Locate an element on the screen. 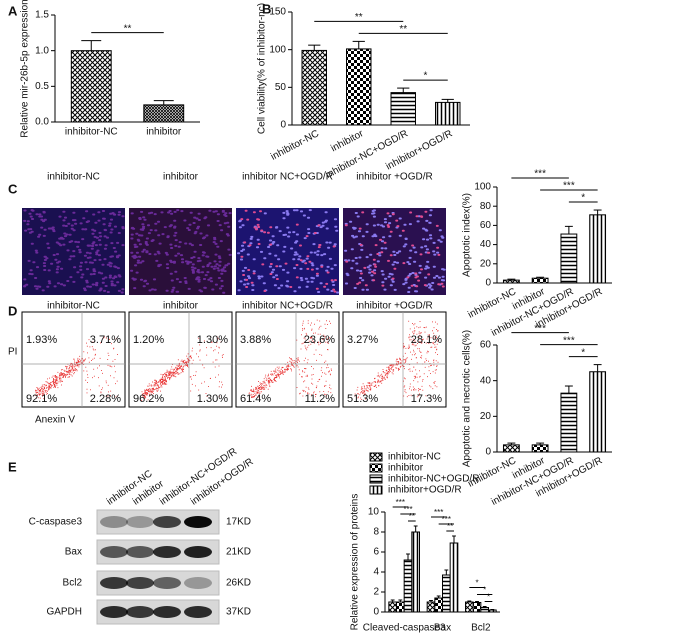 This screenshot has height=638, width=676. cell-nuclei is located at coordinates (288, 251).